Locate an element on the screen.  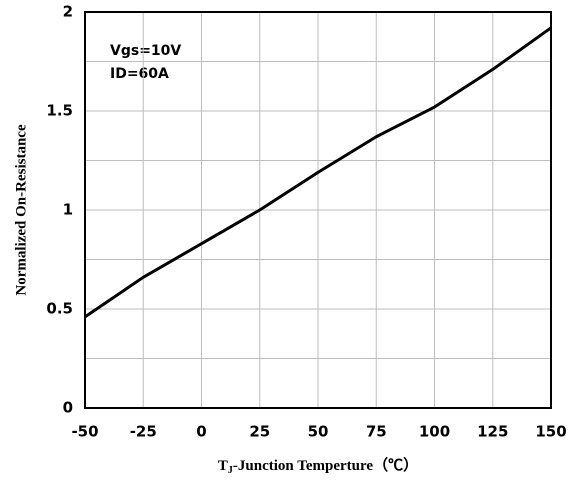
y-tick-label: 0 is located at coordinates (68, 408).